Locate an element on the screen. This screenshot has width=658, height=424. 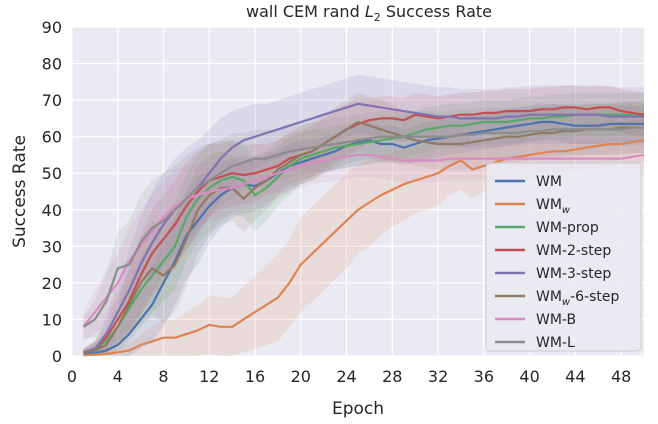
legend-label-wm-b: WM-B is located at coordinates (556, 320).